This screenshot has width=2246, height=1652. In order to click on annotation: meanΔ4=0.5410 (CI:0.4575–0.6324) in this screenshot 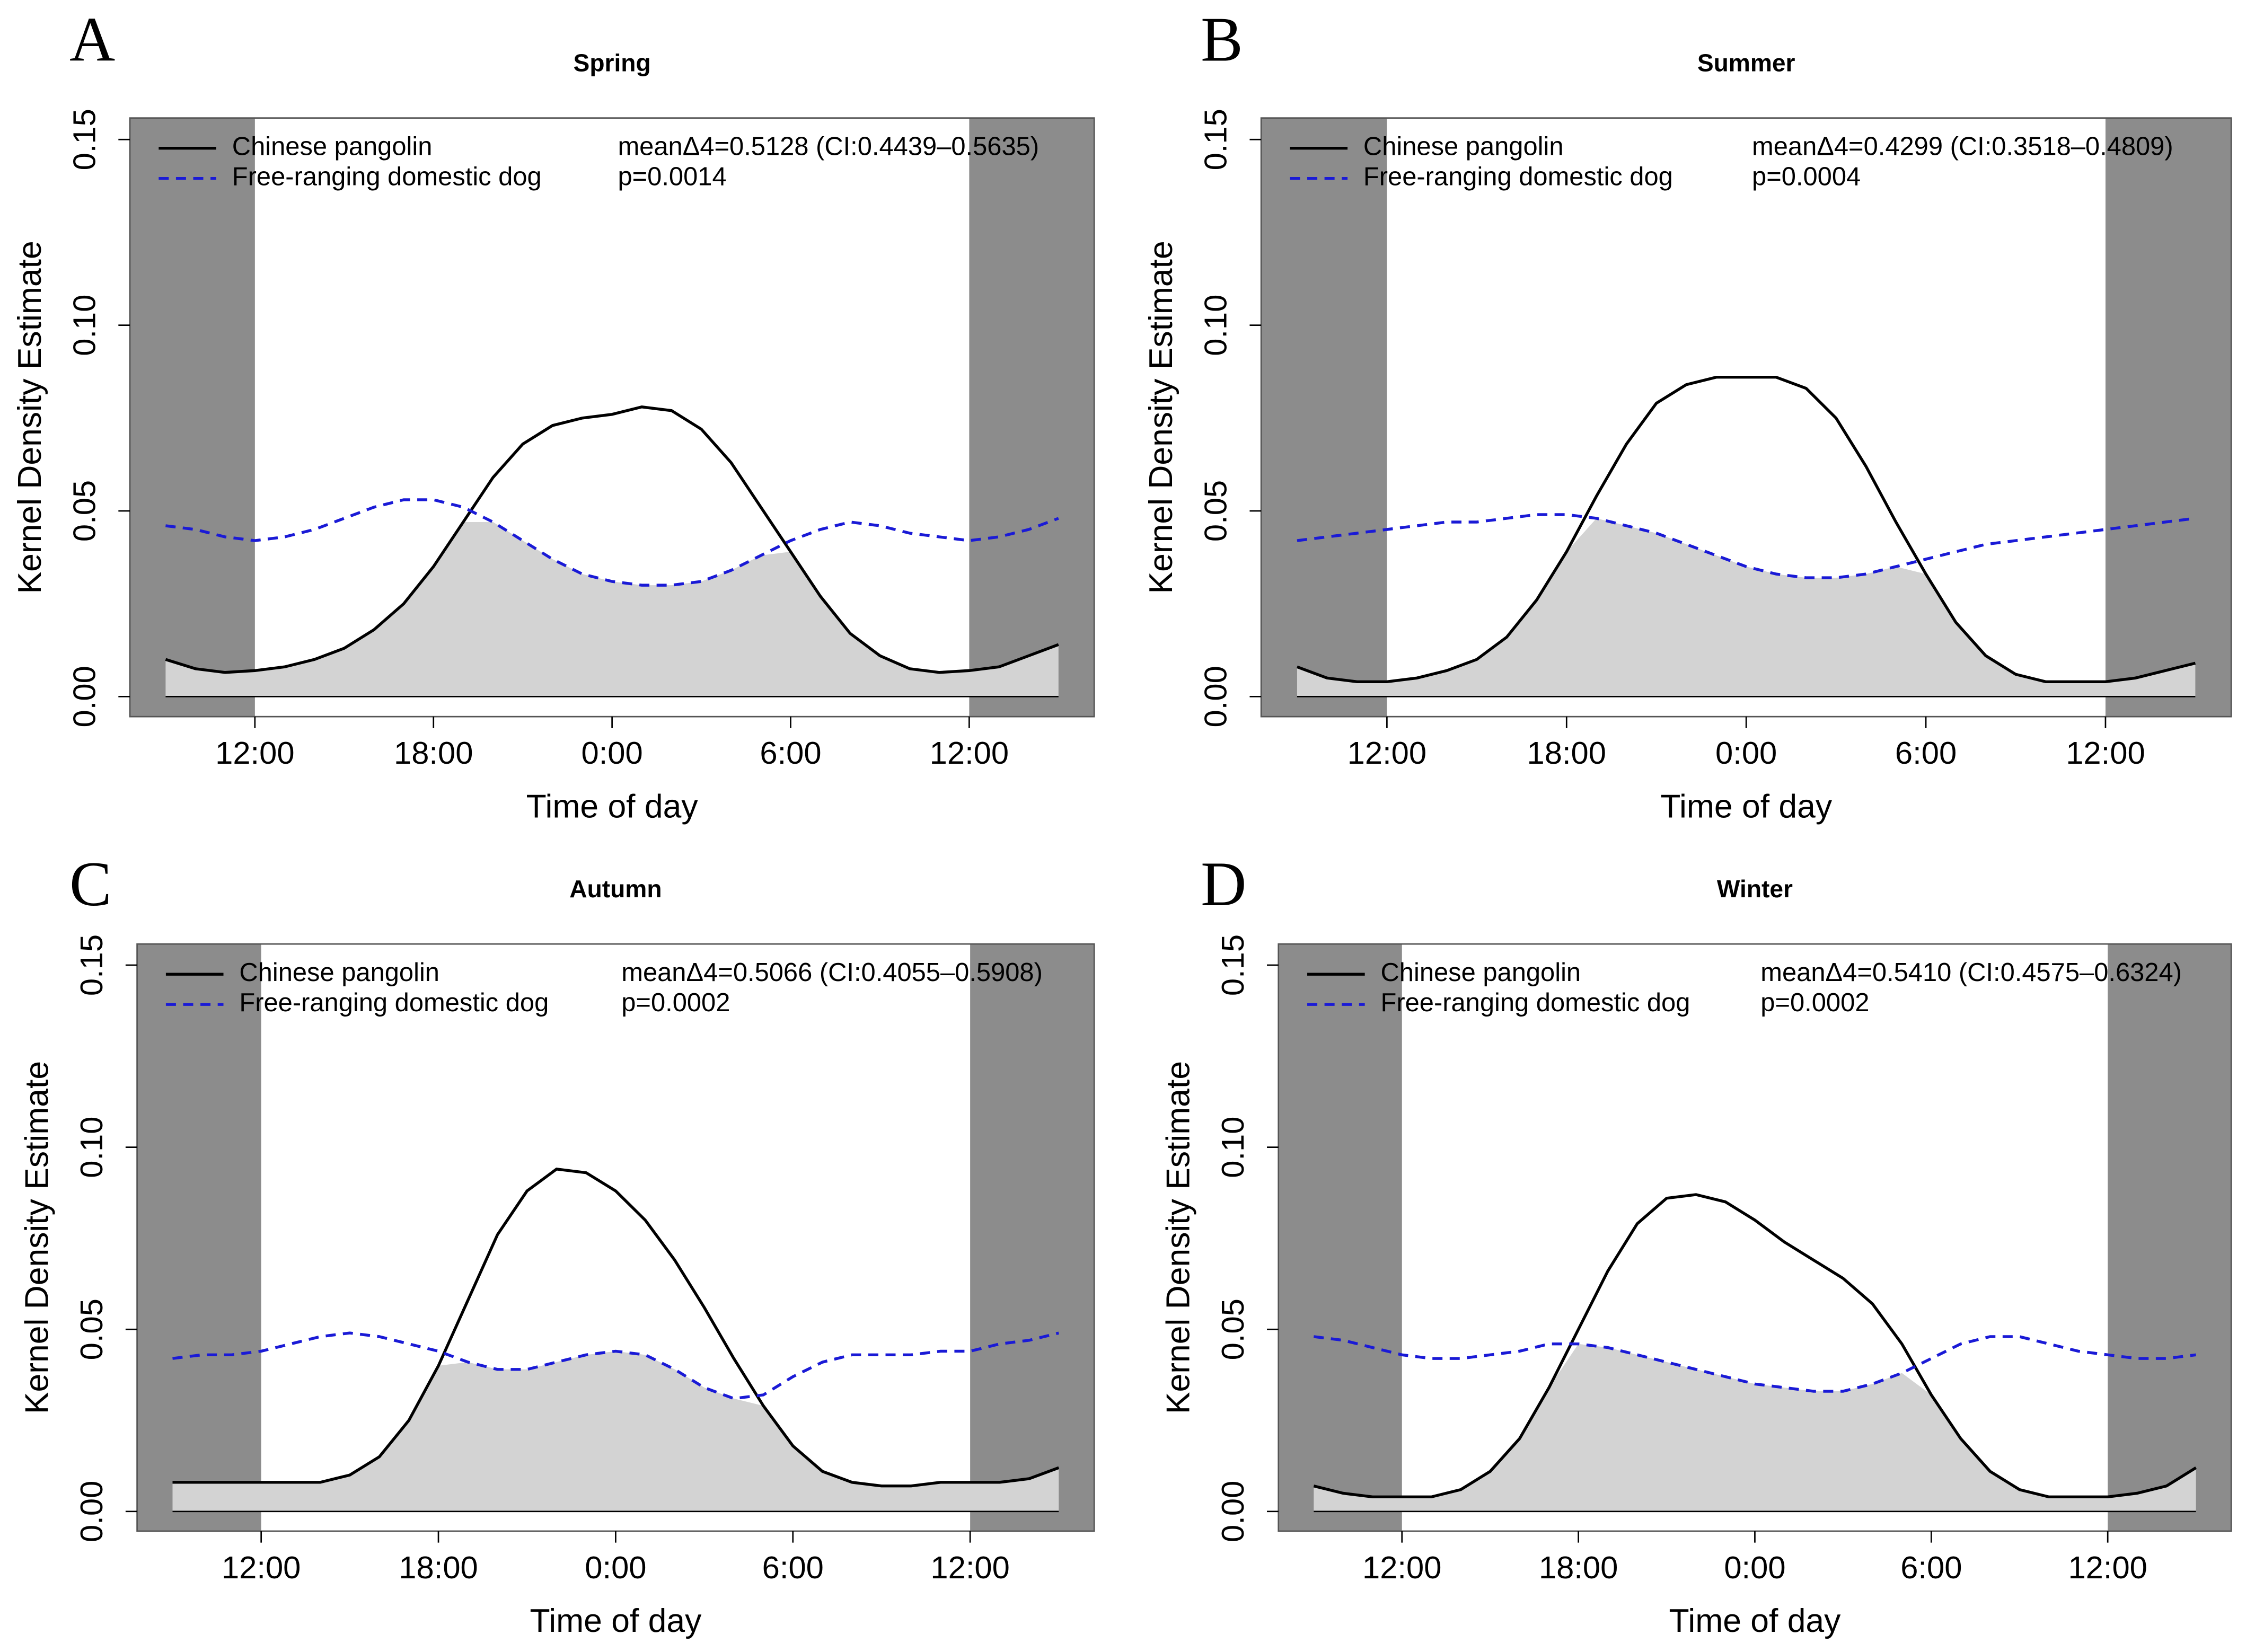, I will do `click(1971, 972)`.